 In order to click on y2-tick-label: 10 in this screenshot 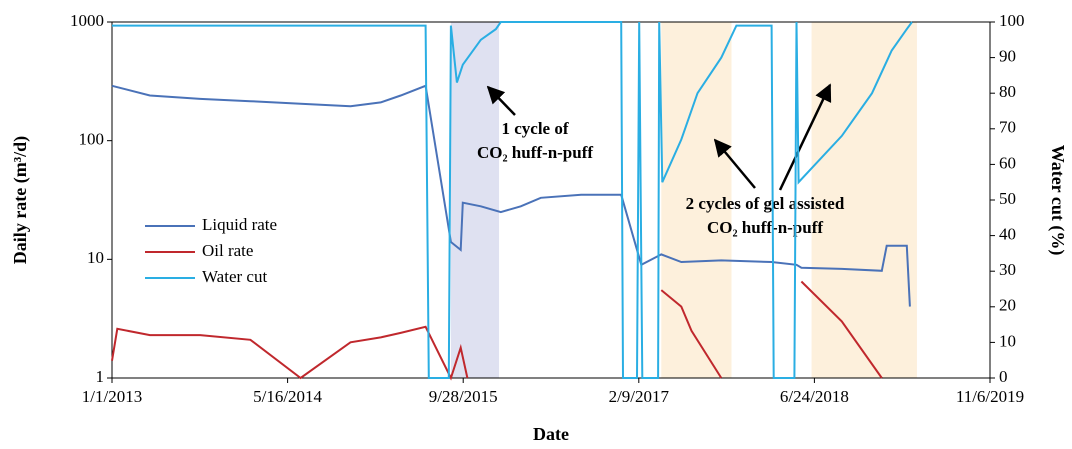, I will do `click(1007, 340)`.